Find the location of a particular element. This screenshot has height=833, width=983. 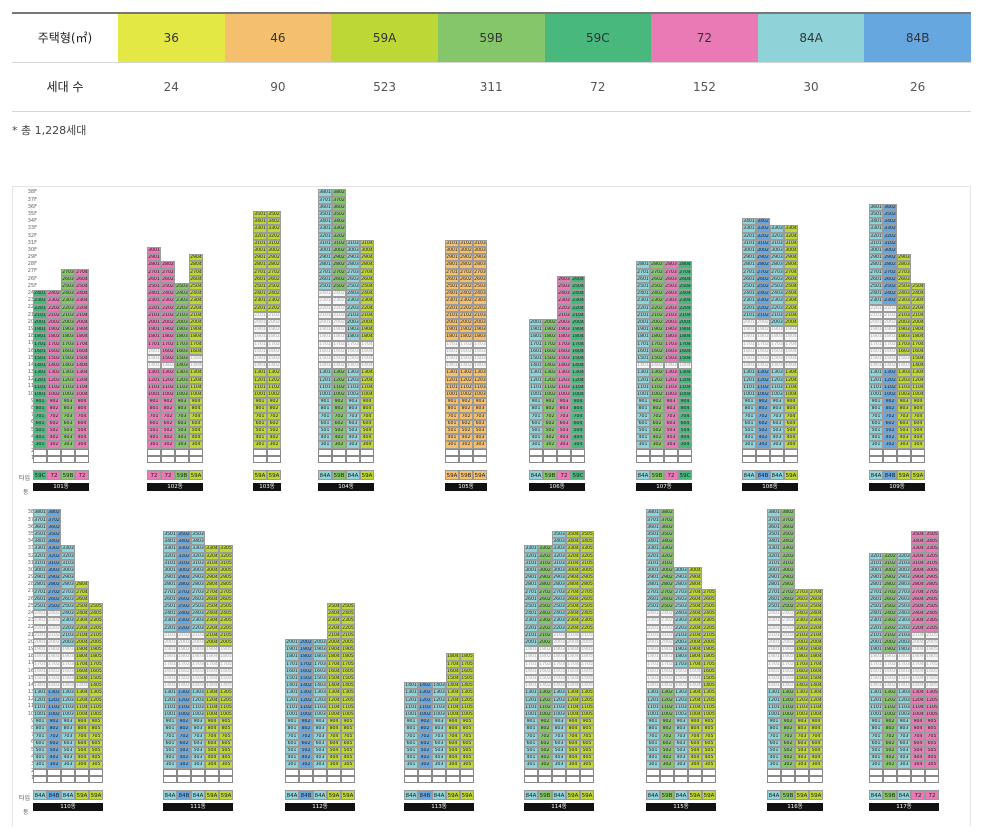

unit-cell: 2405 is located at coordinates (709, 614).